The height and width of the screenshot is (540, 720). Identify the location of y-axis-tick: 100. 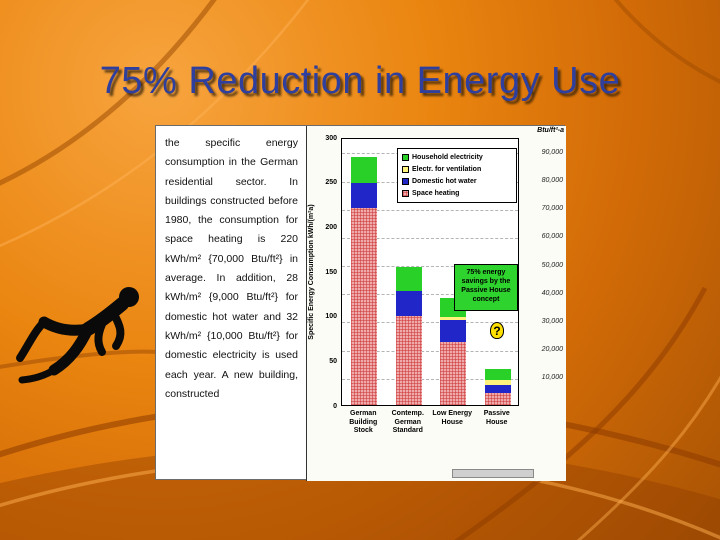
(331, 317).